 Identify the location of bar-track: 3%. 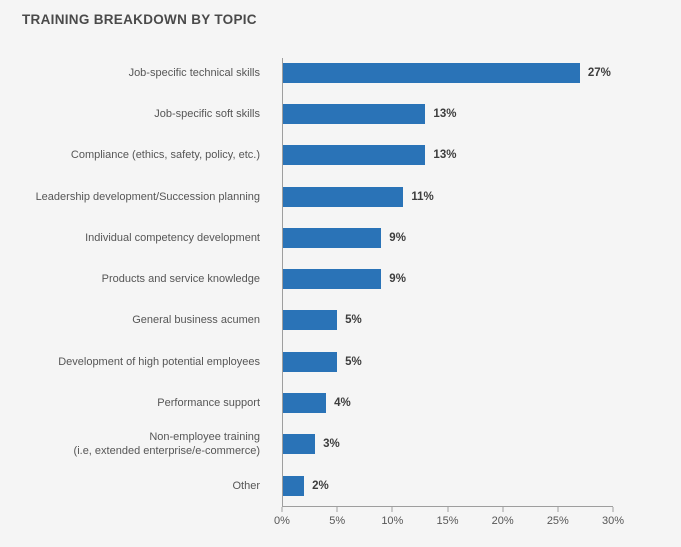
(447, 444).